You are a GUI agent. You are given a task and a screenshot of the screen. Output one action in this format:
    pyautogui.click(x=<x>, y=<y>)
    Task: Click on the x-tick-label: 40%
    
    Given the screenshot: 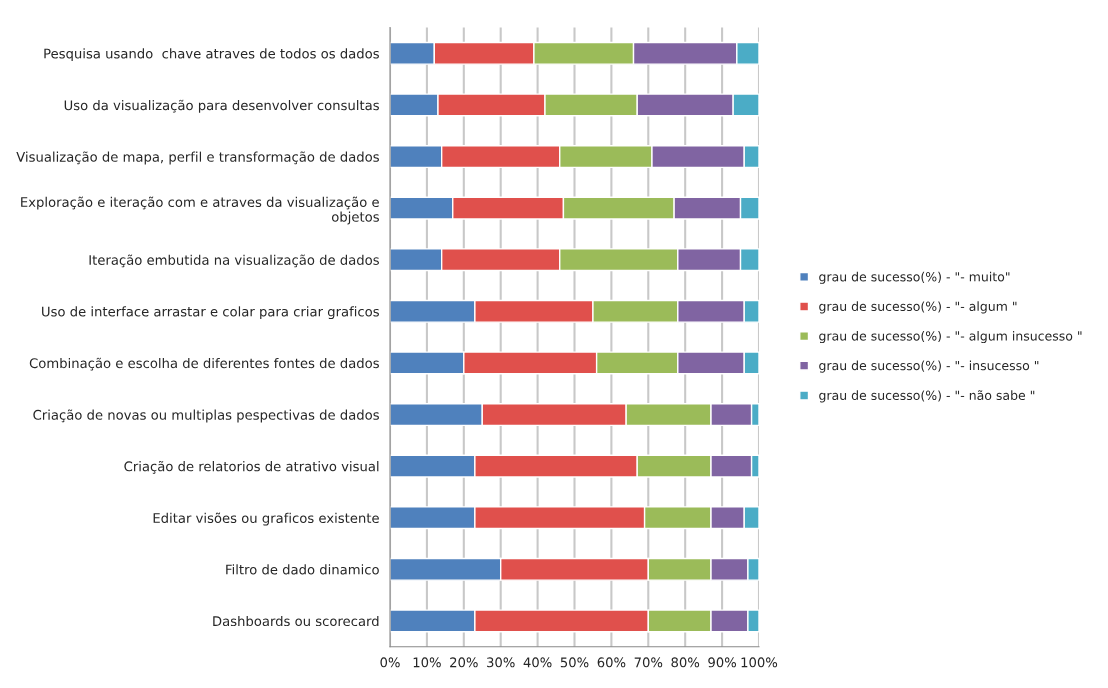 What is the action you would take?
    pyautogui.click(x=537, y=662)
    